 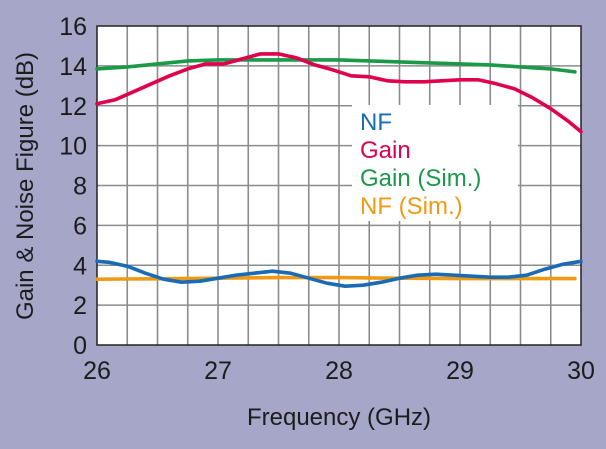 What do you see at coordinates (80, 226) in the screenshot?
I see `y-tick-label: 6` at bounding box center [80, 226].